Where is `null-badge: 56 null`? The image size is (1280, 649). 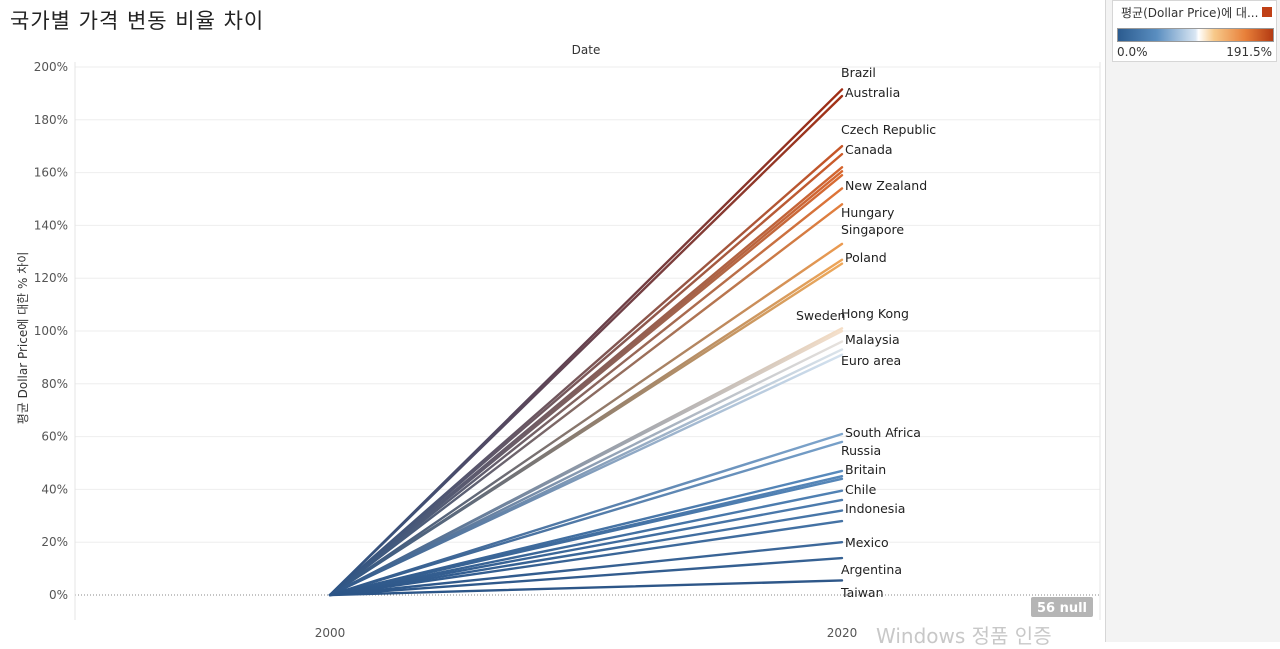 null-badge: 56 null is located at coordinates (1062, 607).